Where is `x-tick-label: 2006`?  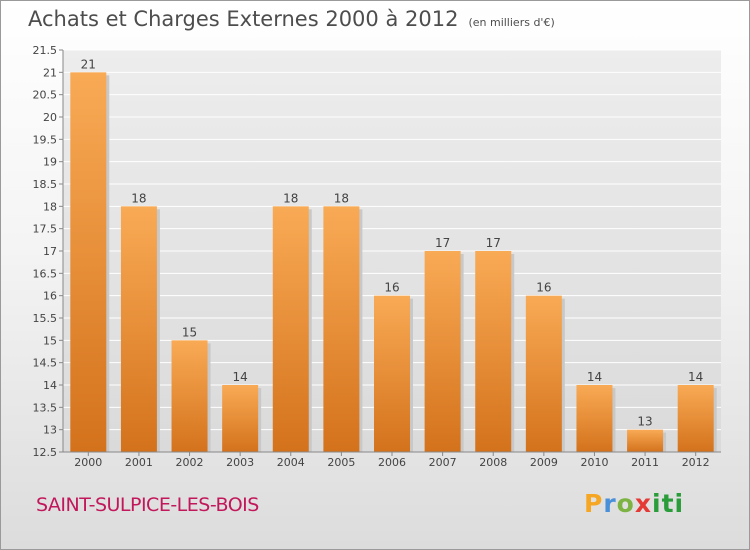
x-tick-label: 2006 is located at coordinates (392, 462).